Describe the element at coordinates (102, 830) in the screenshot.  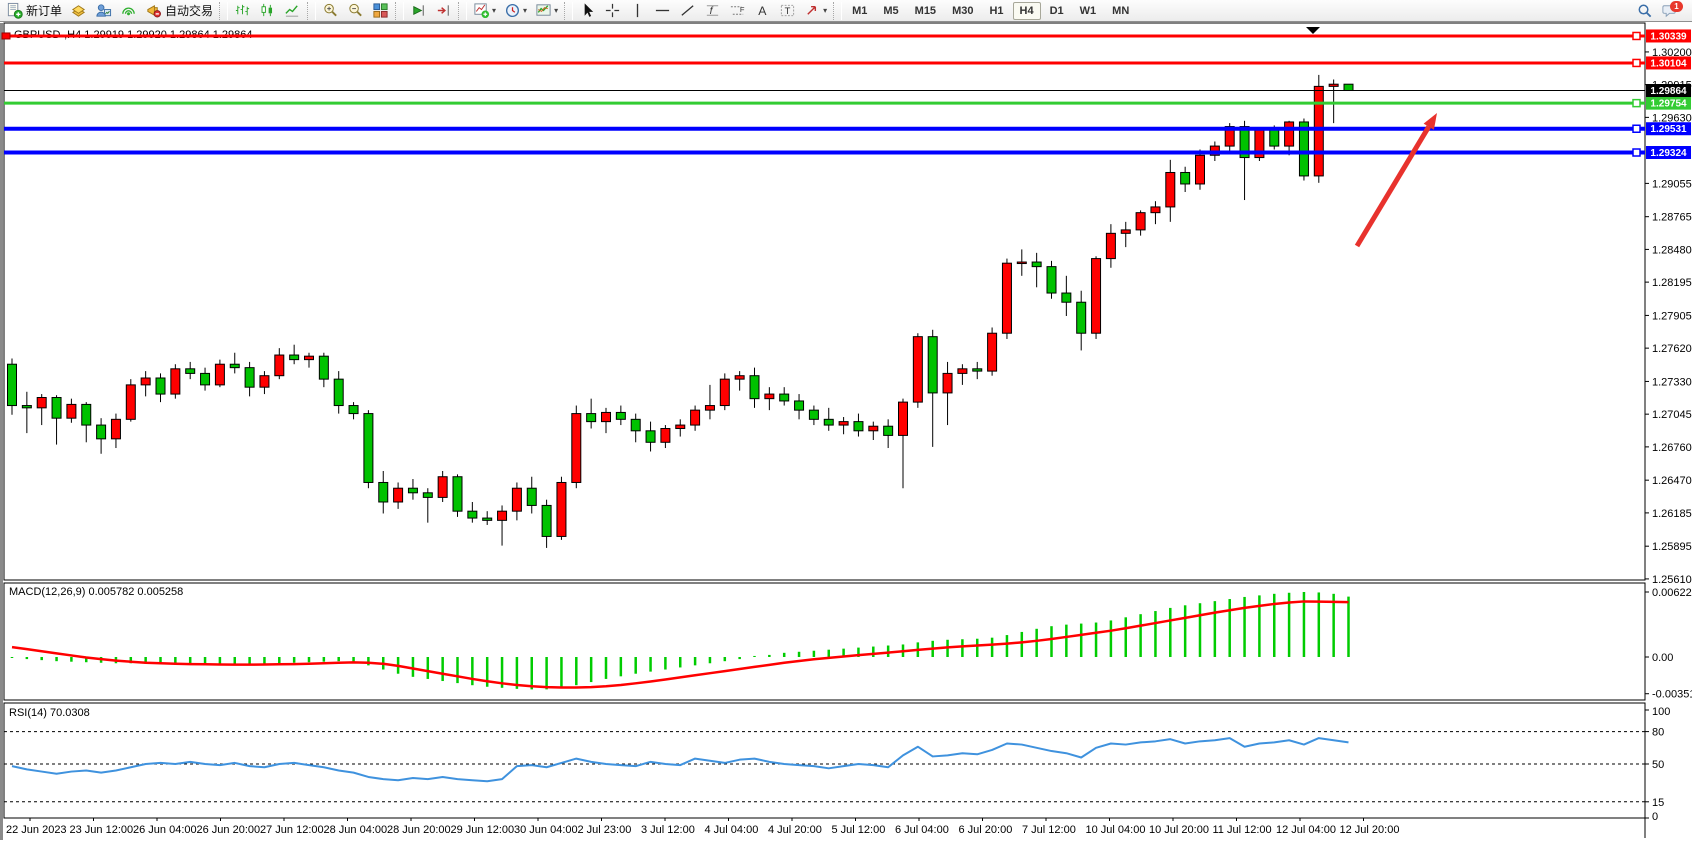
I see `time-axis-label: 23 Jun 12:00` at that location.